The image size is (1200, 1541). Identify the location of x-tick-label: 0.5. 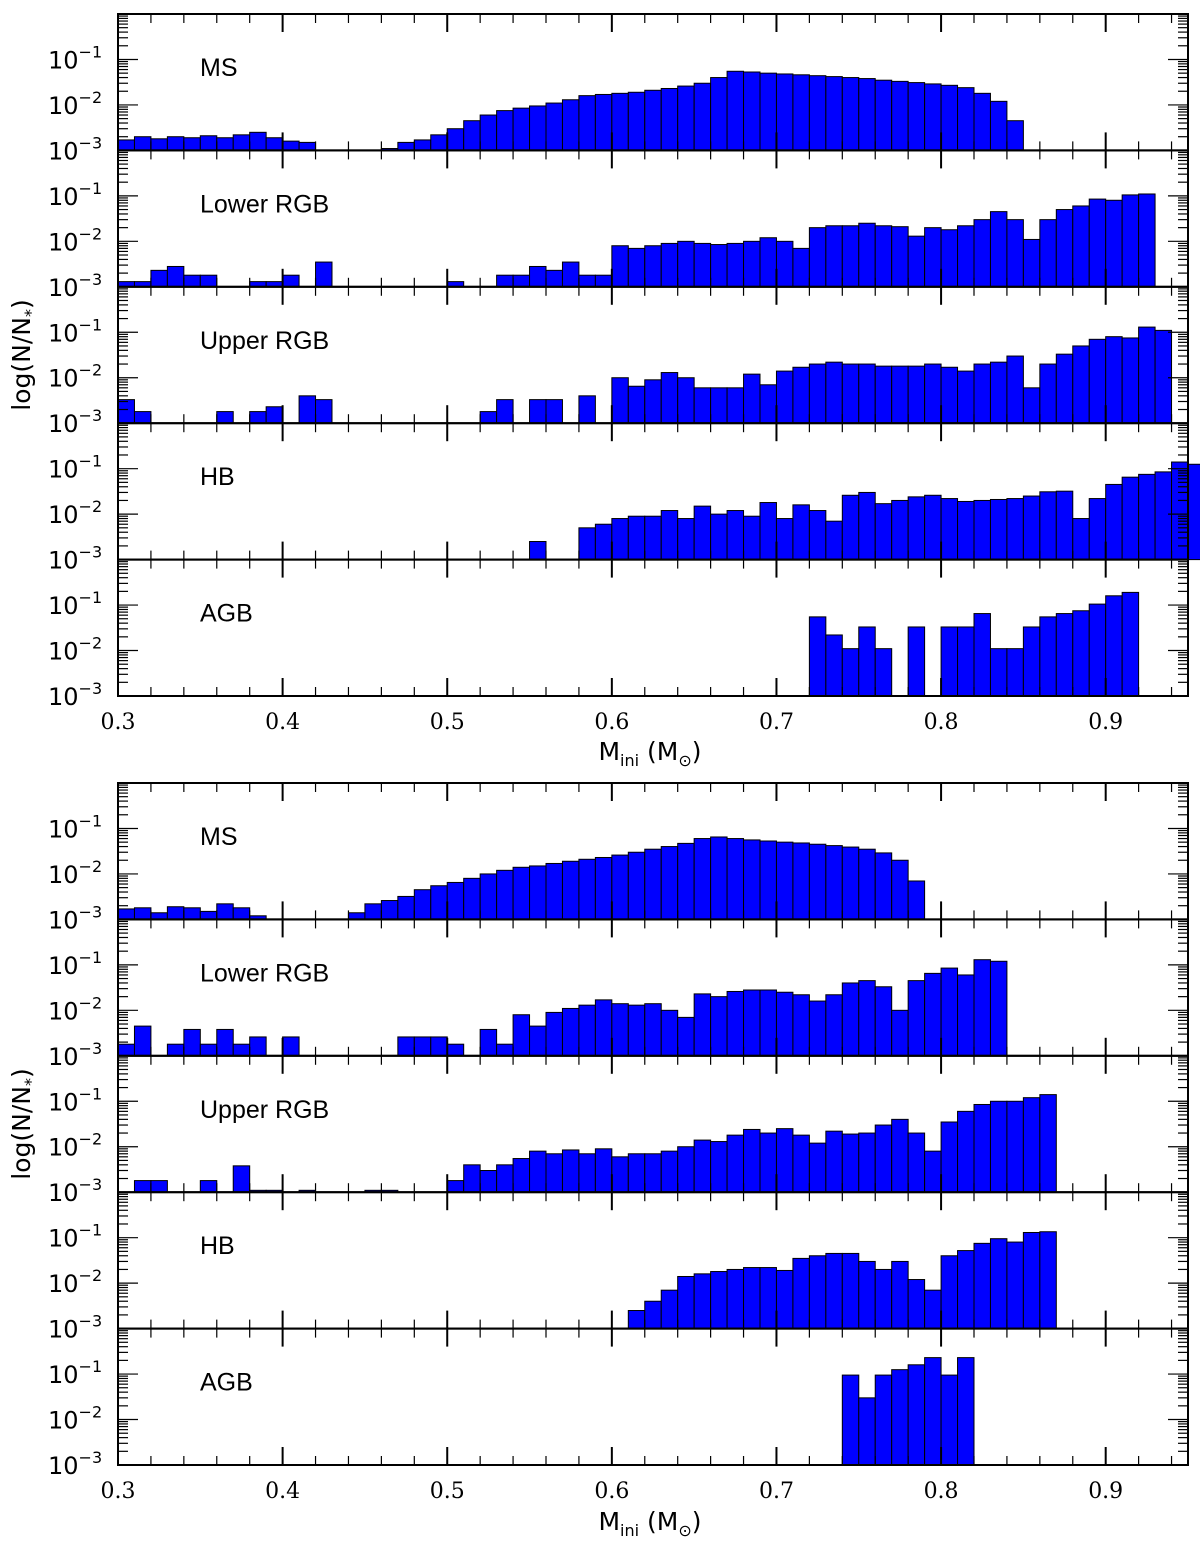
(447, 1491).